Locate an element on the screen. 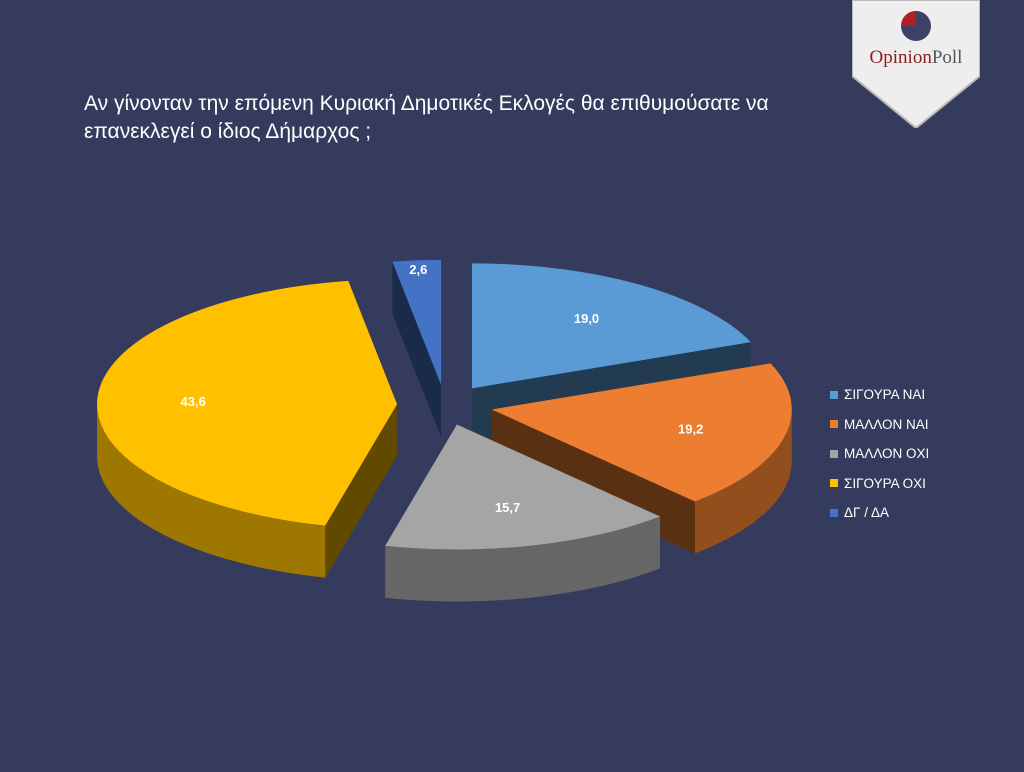 Image resolution: width=1024 pixels, height=772 pixels. slice-0-top is located at coordinates (611, 326).